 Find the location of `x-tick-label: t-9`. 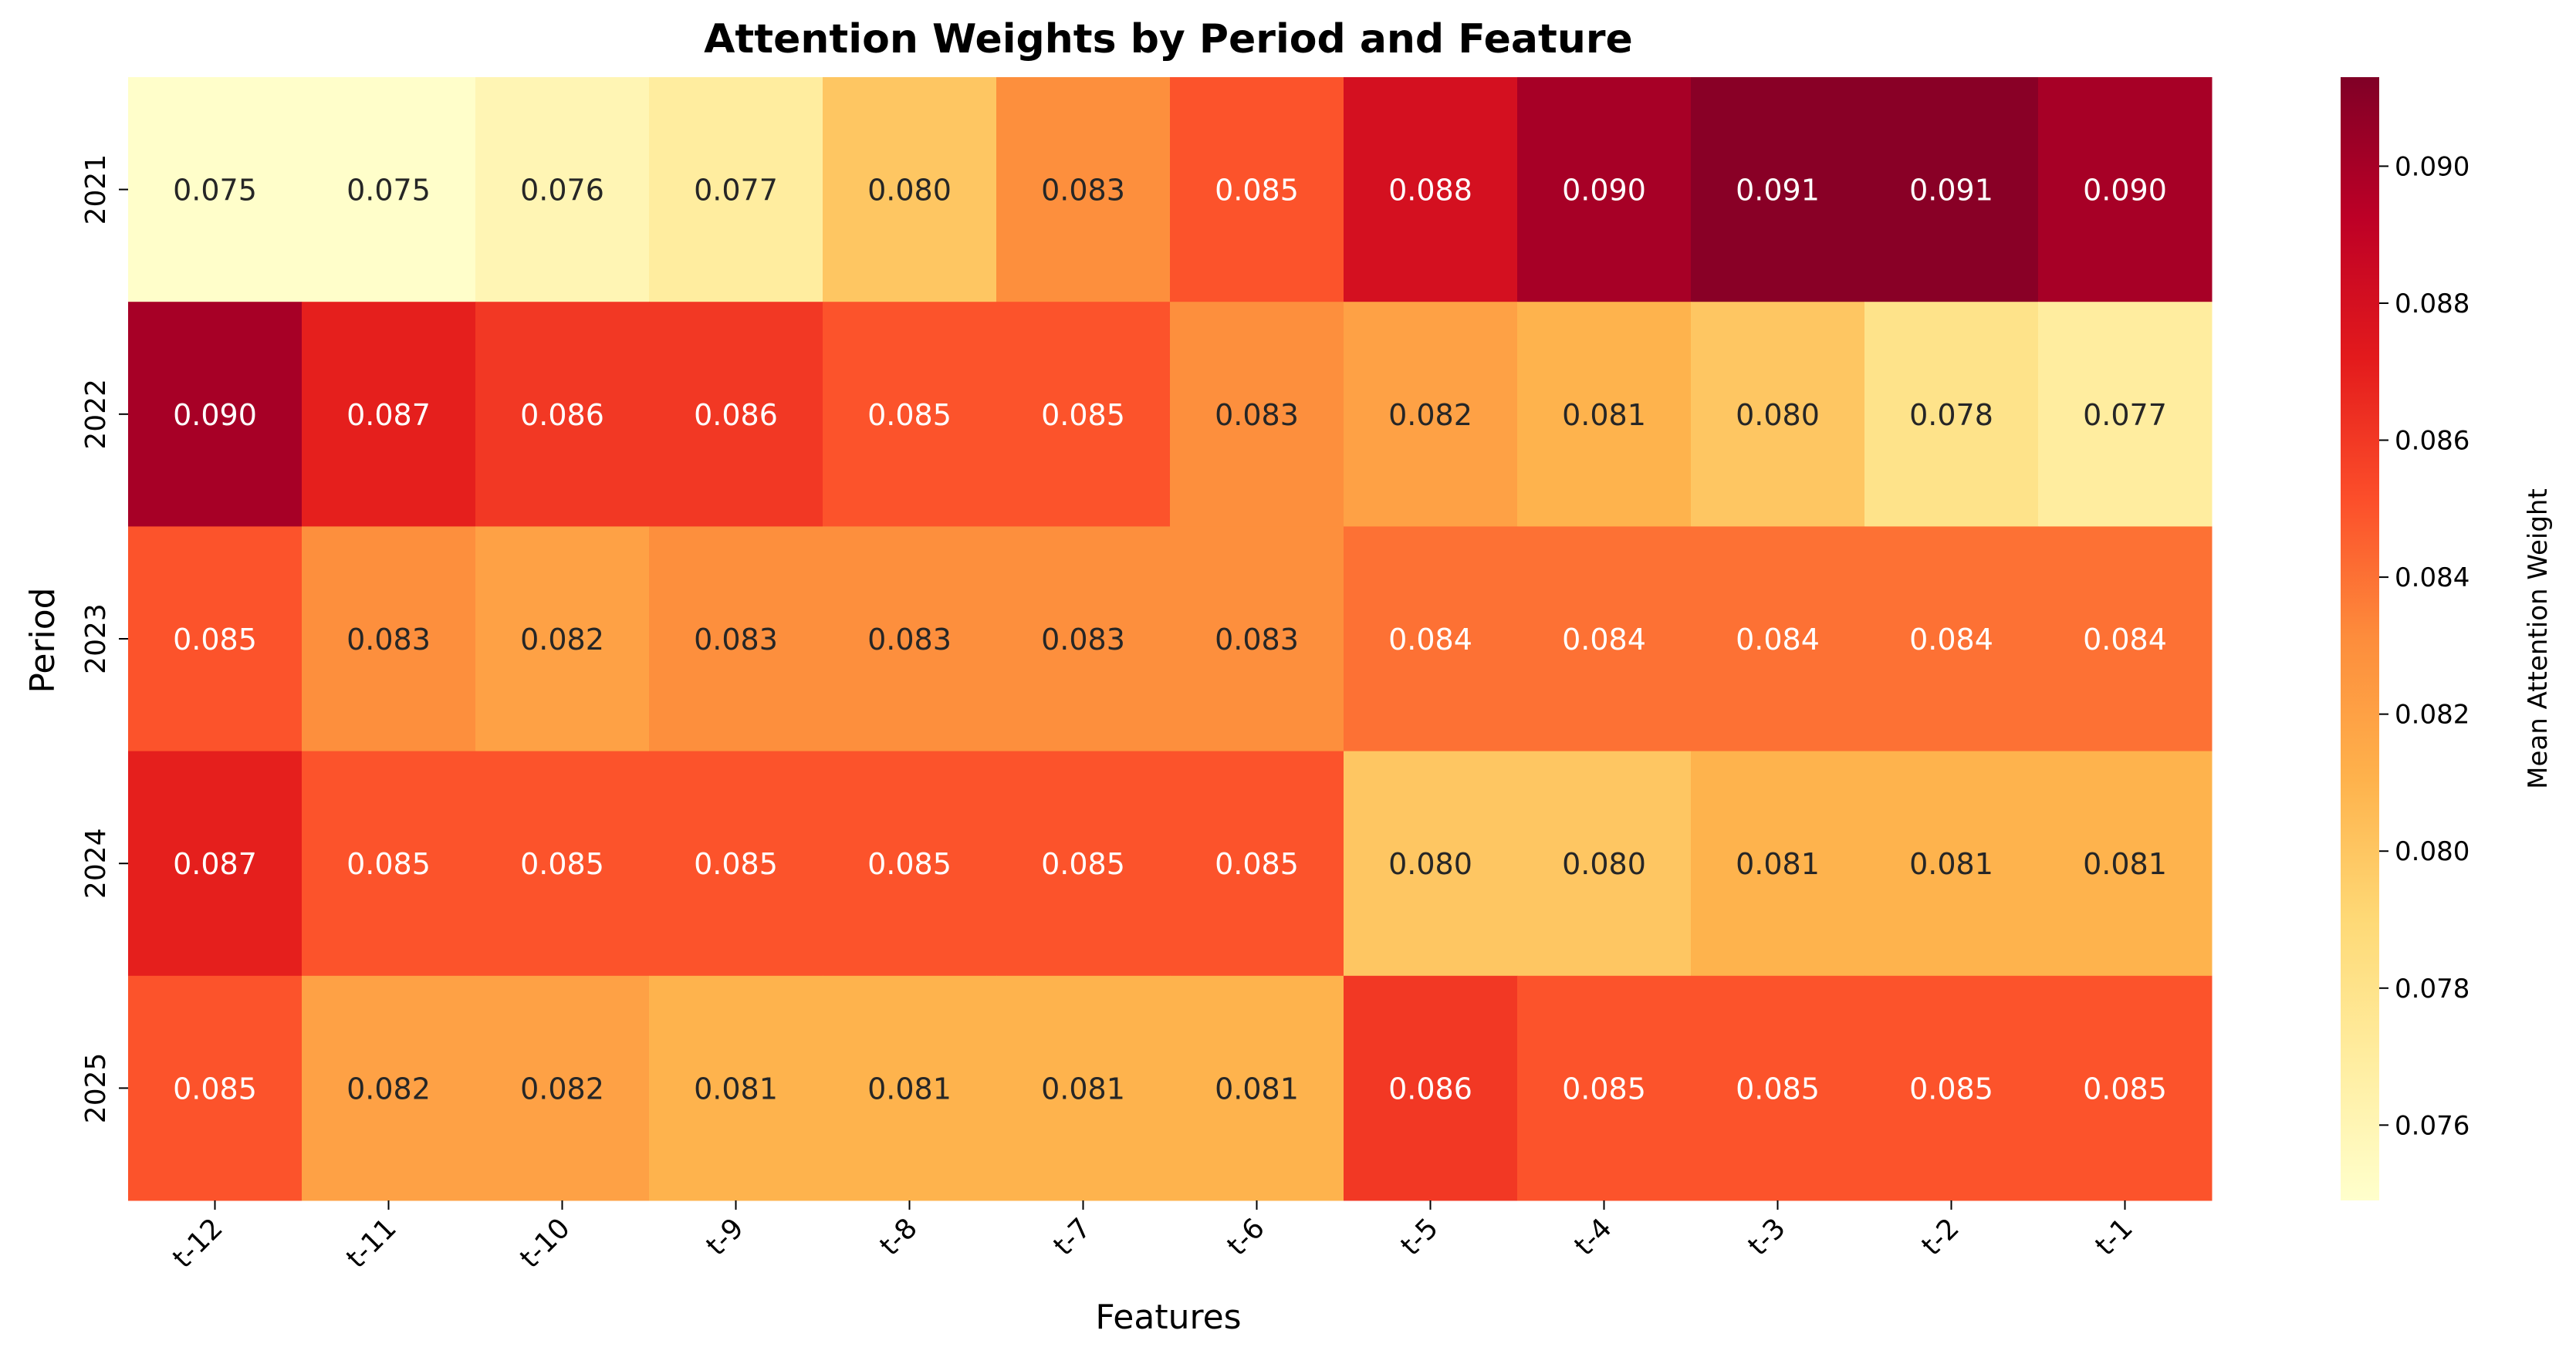

x-tick-label: t-9 is located at coordinates (725, 1236).